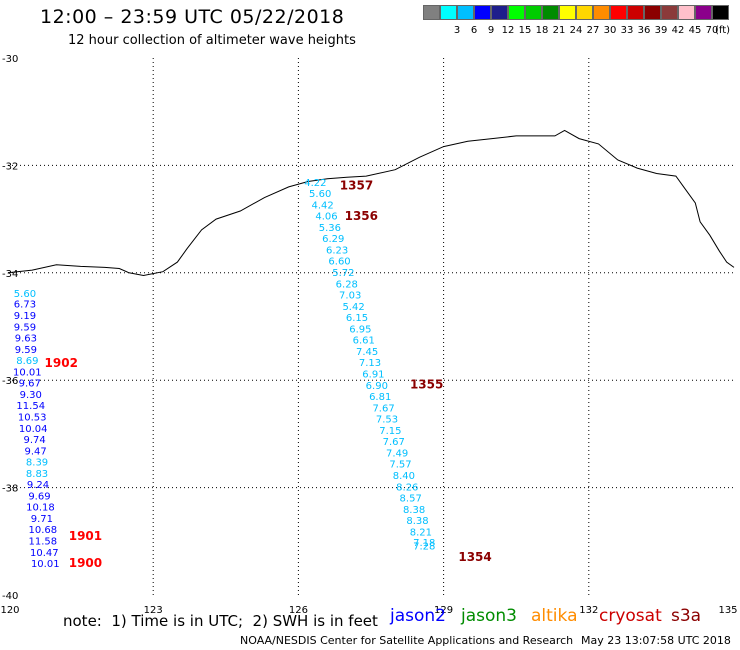 Image resolution: width=740 pixels, height=650 pixels. Describe the element at coordinates (377, 386) in the screenshot. I see `swh-value: 6.90` at that location.